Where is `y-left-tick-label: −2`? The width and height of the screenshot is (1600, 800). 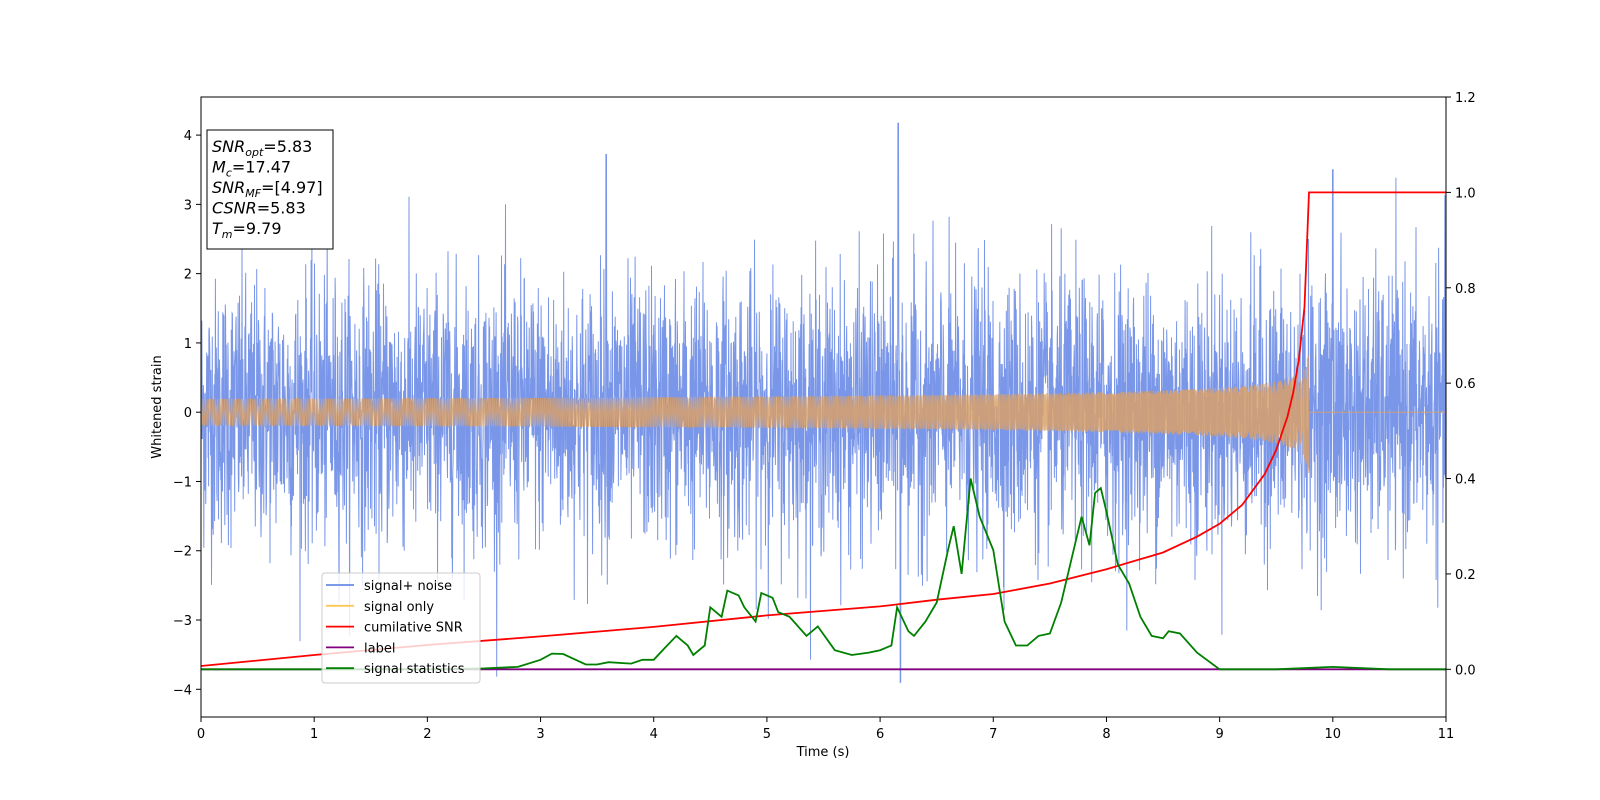
y-left-tick-label: −2 is located at coordinates (182, 552).